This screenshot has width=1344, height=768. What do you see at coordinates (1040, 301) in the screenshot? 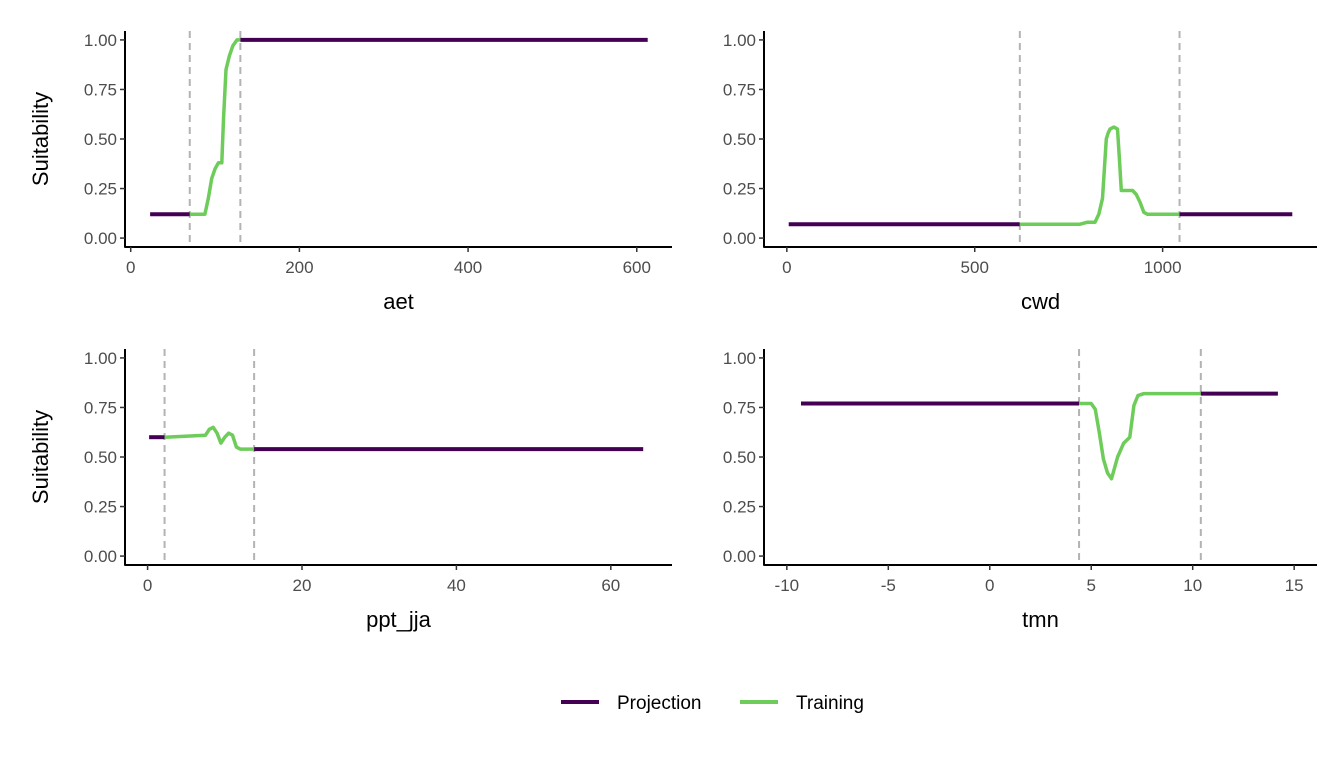
I see `x-axis-title: cwd` at bounding box center [1040, 301].